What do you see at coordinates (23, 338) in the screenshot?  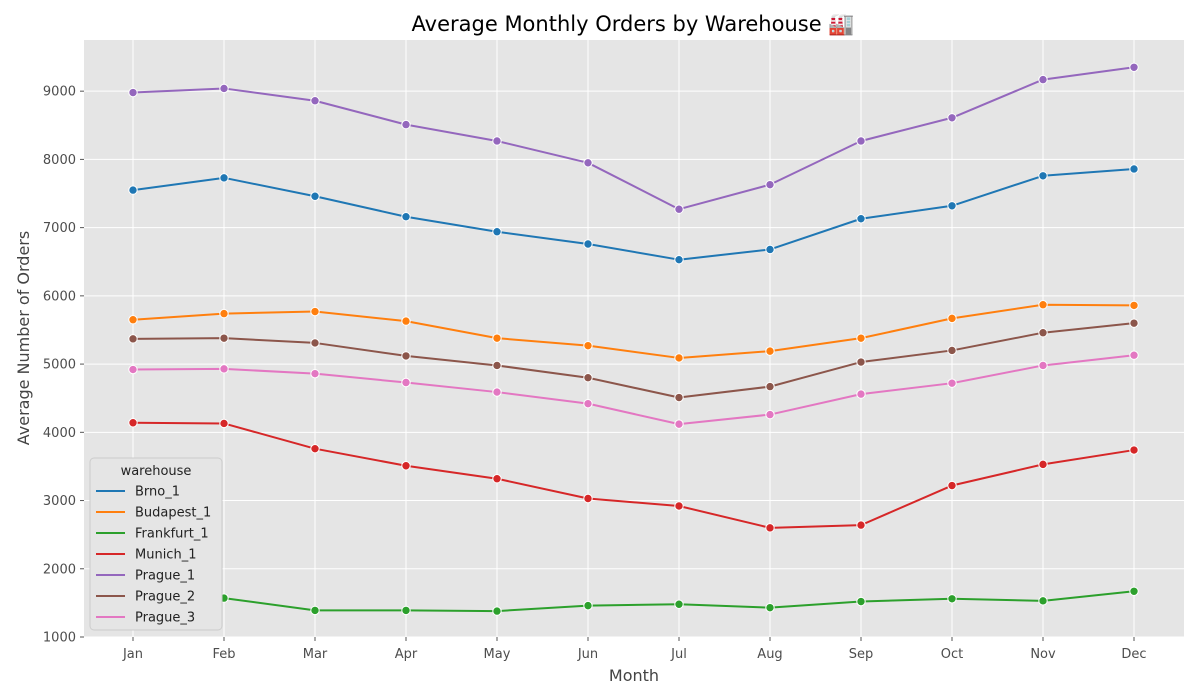 I see `y-axis-label: Average Number of Orders` at bounding box center [23, 338].